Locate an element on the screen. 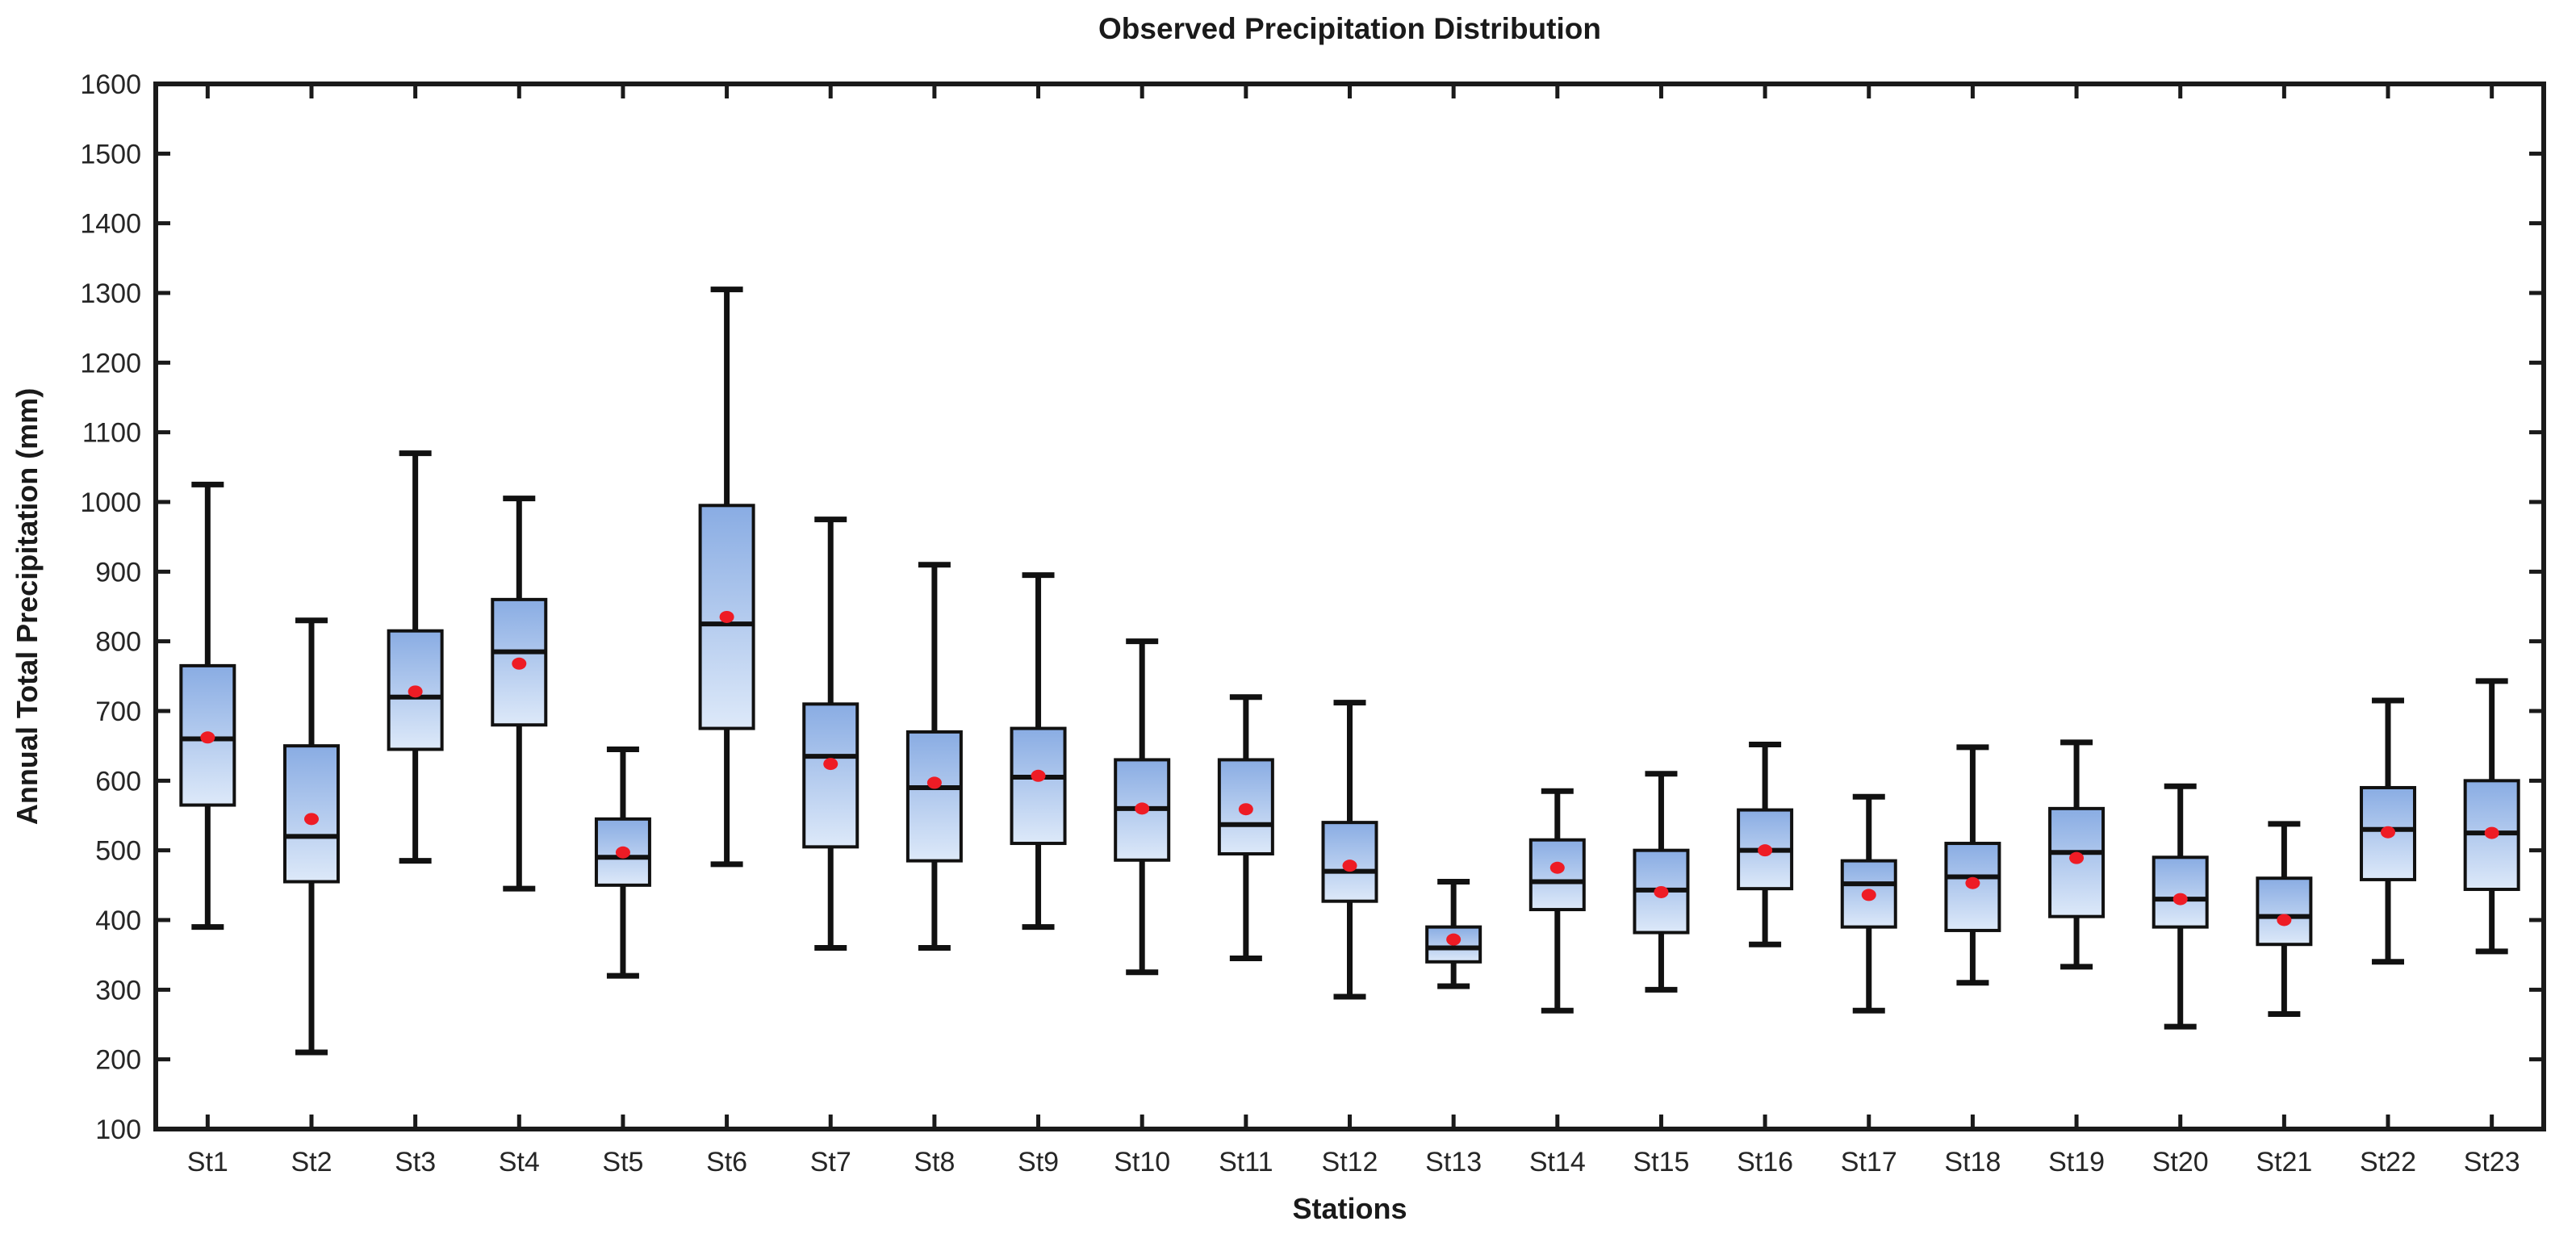 The image size is (2576, 1238). boxplot-st4 is located at coordinates (519, 694).